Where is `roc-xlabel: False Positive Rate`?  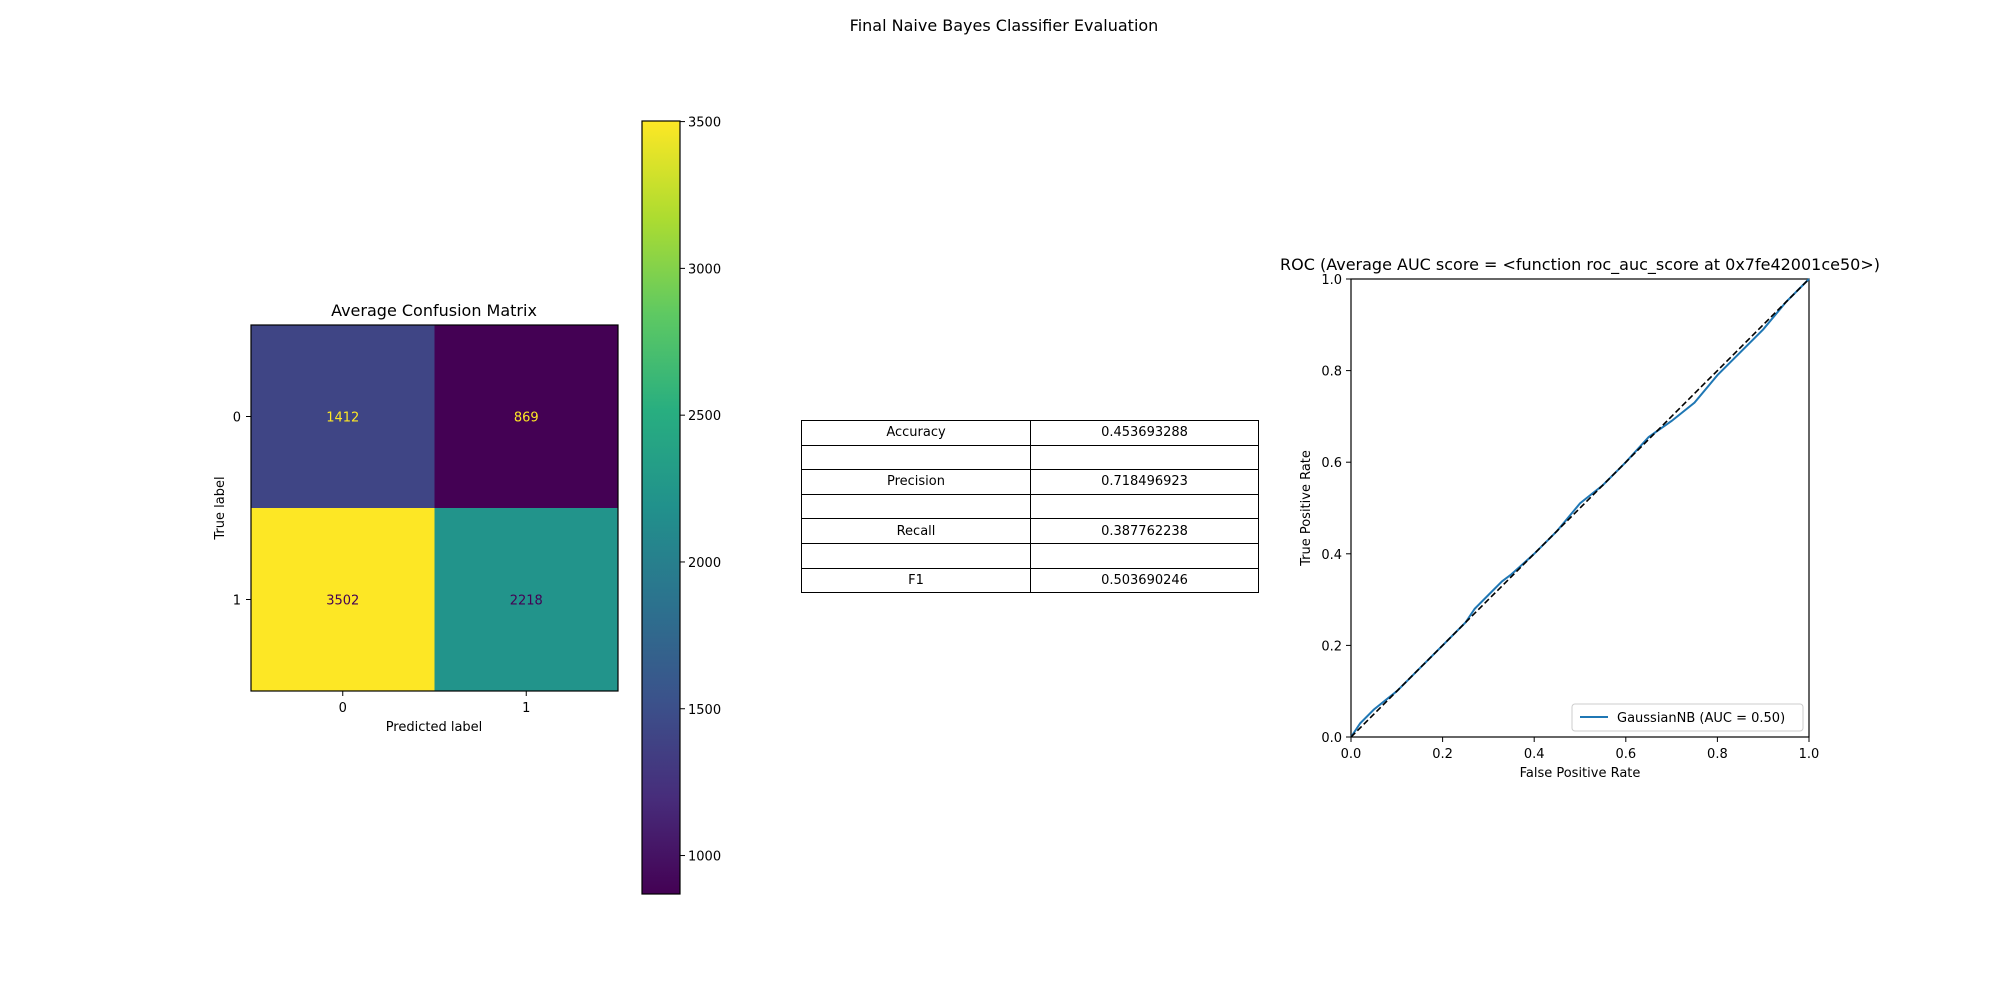
roc-xlabel: False Positive Rate is located at coordinates (1580, 773).